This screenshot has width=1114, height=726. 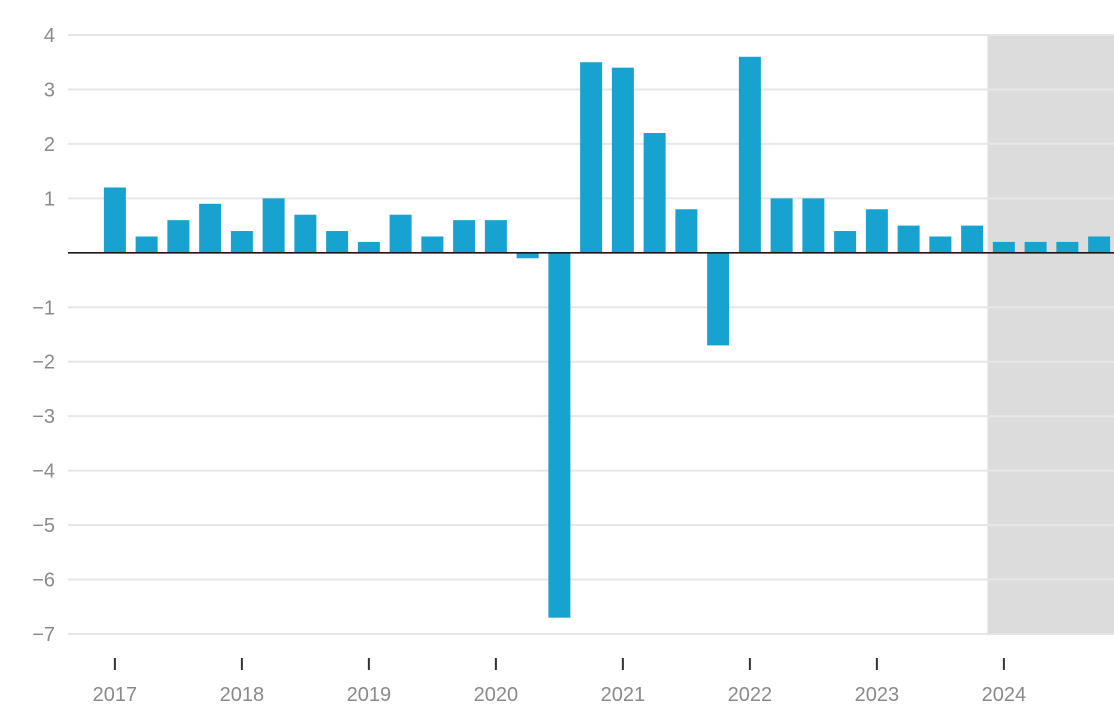 What do you see at coordinates (43, 363) in the screenshot?
I see `y-tick-label: −2` at bounding box center [43, 363].